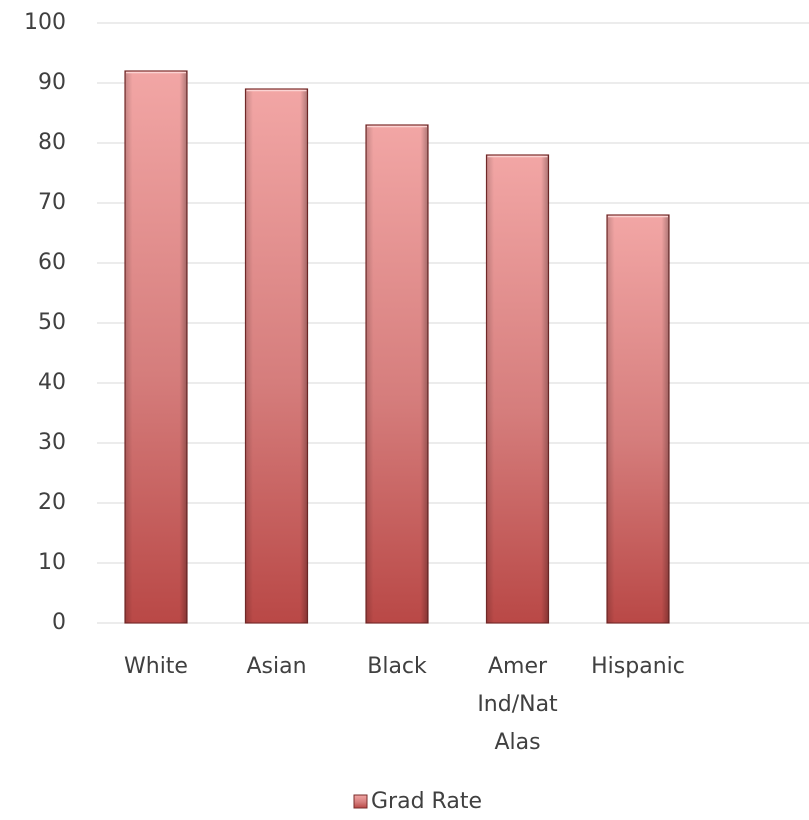 The image size is (809, 820). I want to click on y-tick-label: 30, so click(52, 442).